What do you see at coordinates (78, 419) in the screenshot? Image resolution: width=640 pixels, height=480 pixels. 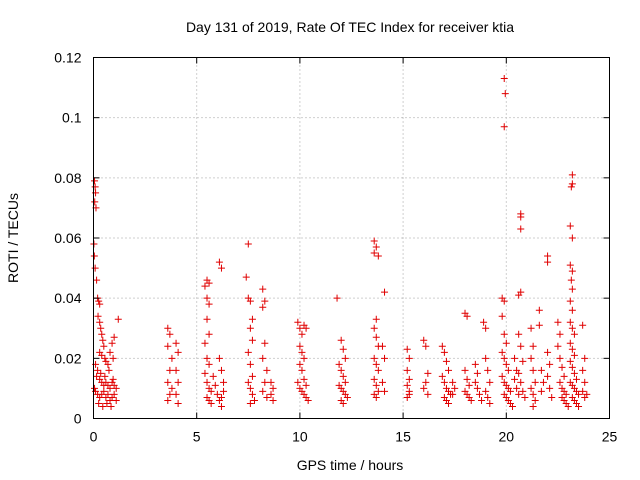 I see `y-tick-label: 0` at bounding box center [78, 419].